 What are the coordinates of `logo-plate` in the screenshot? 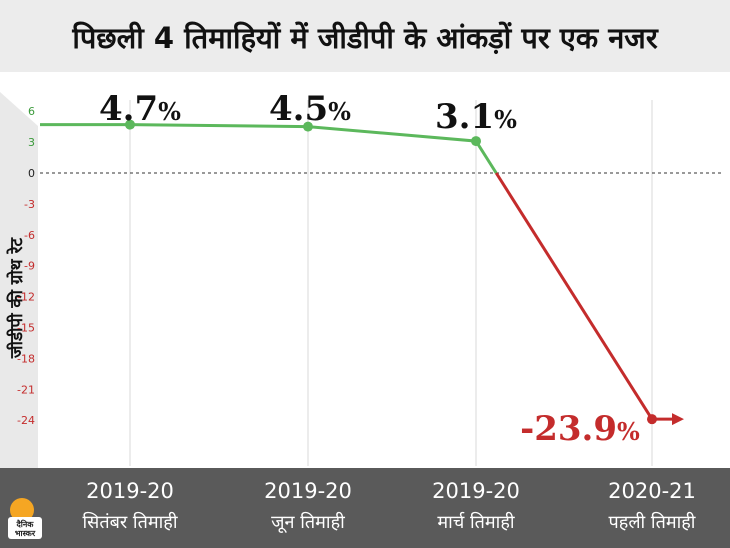 It's located at (25, 528).